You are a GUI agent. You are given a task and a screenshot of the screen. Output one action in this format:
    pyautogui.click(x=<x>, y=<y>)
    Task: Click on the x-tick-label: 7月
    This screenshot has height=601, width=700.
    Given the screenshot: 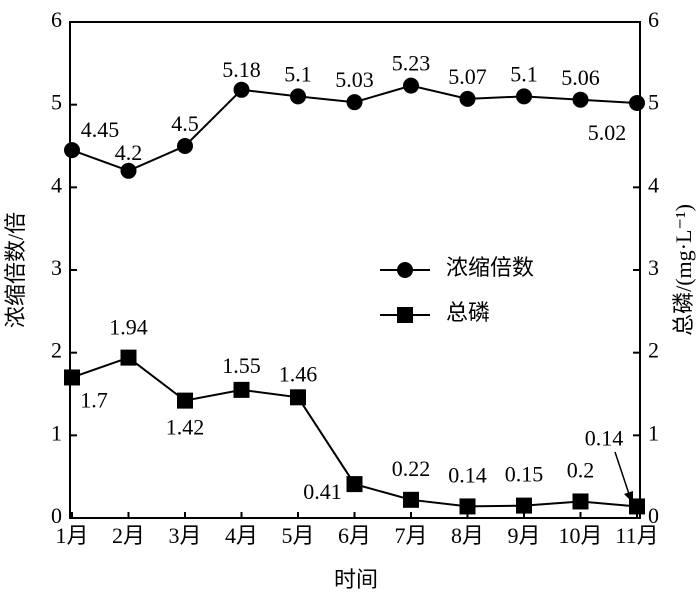 What is the action you would take?
    pyautogui.click(x=410, y=535)
    